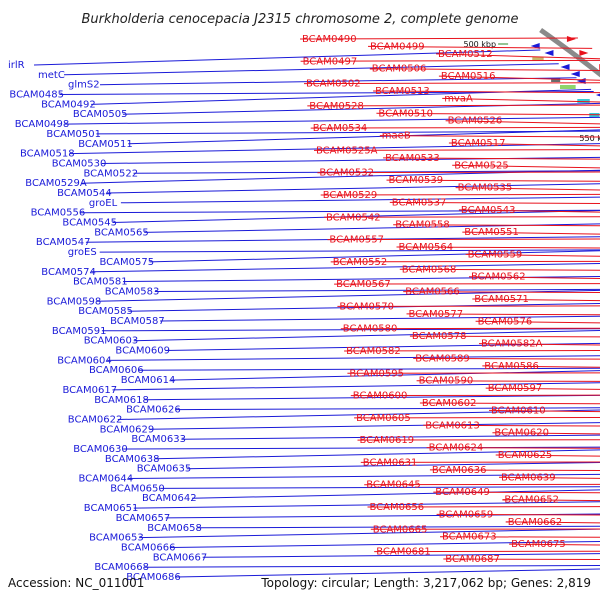  What do you see at coordinates (84, 360) in the screenshot?
I see `gene-label-reverse: BCAM0604` at bounding box center [84, 360].